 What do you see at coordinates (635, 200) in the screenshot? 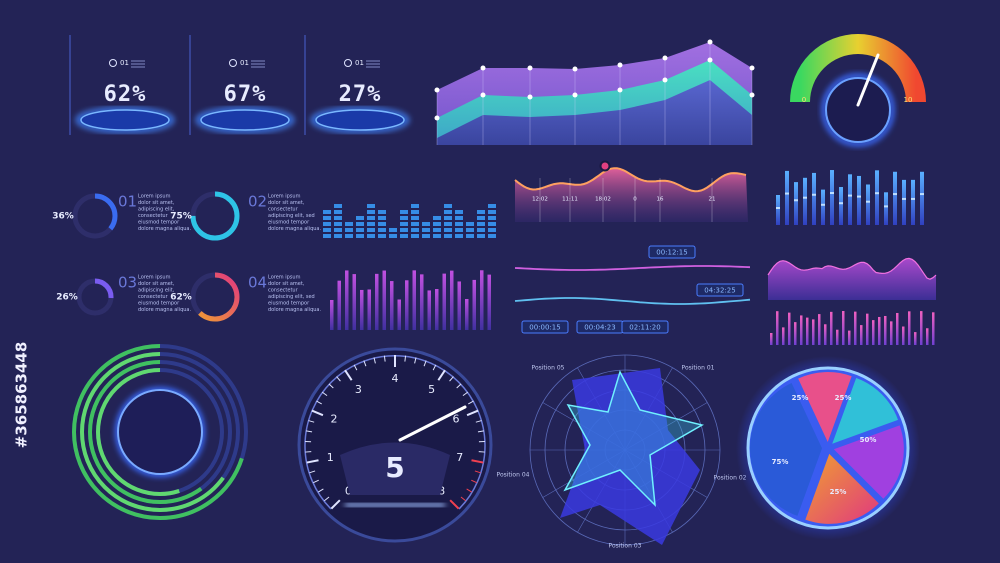
I see `wave-label: 0` at bounding box center [635, 200].